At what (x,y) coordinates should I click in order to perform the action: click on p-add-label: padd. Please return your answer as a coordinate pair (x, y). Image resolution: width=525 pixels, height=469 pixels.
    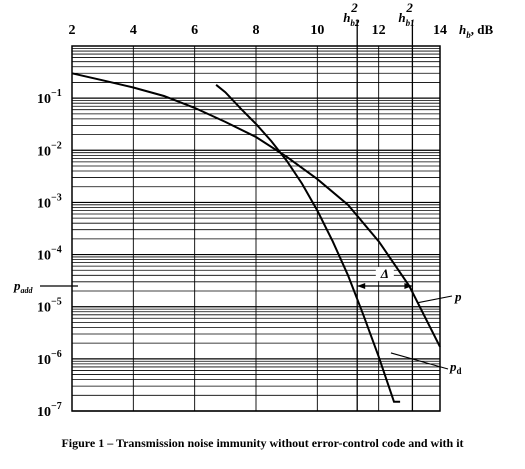
    Looking at the image, I should click on (23, 286).